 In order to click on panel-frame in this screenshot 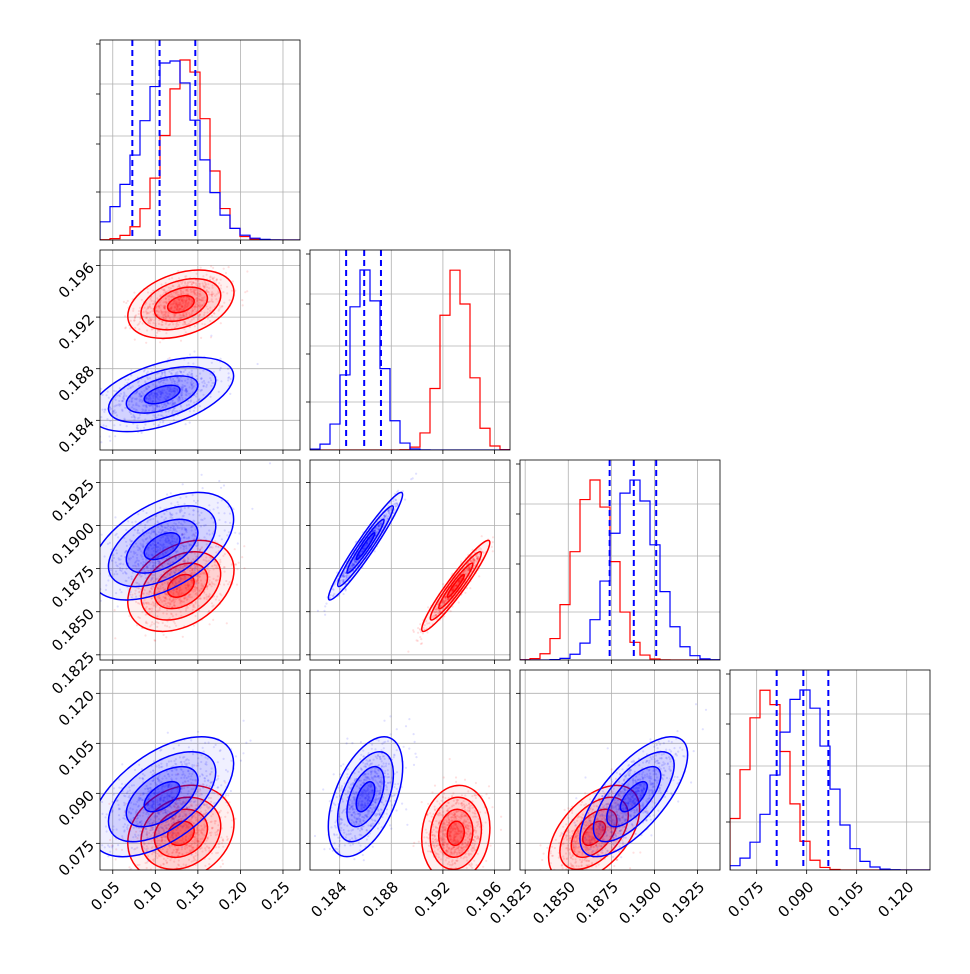, I will do `click(620, 560)`.